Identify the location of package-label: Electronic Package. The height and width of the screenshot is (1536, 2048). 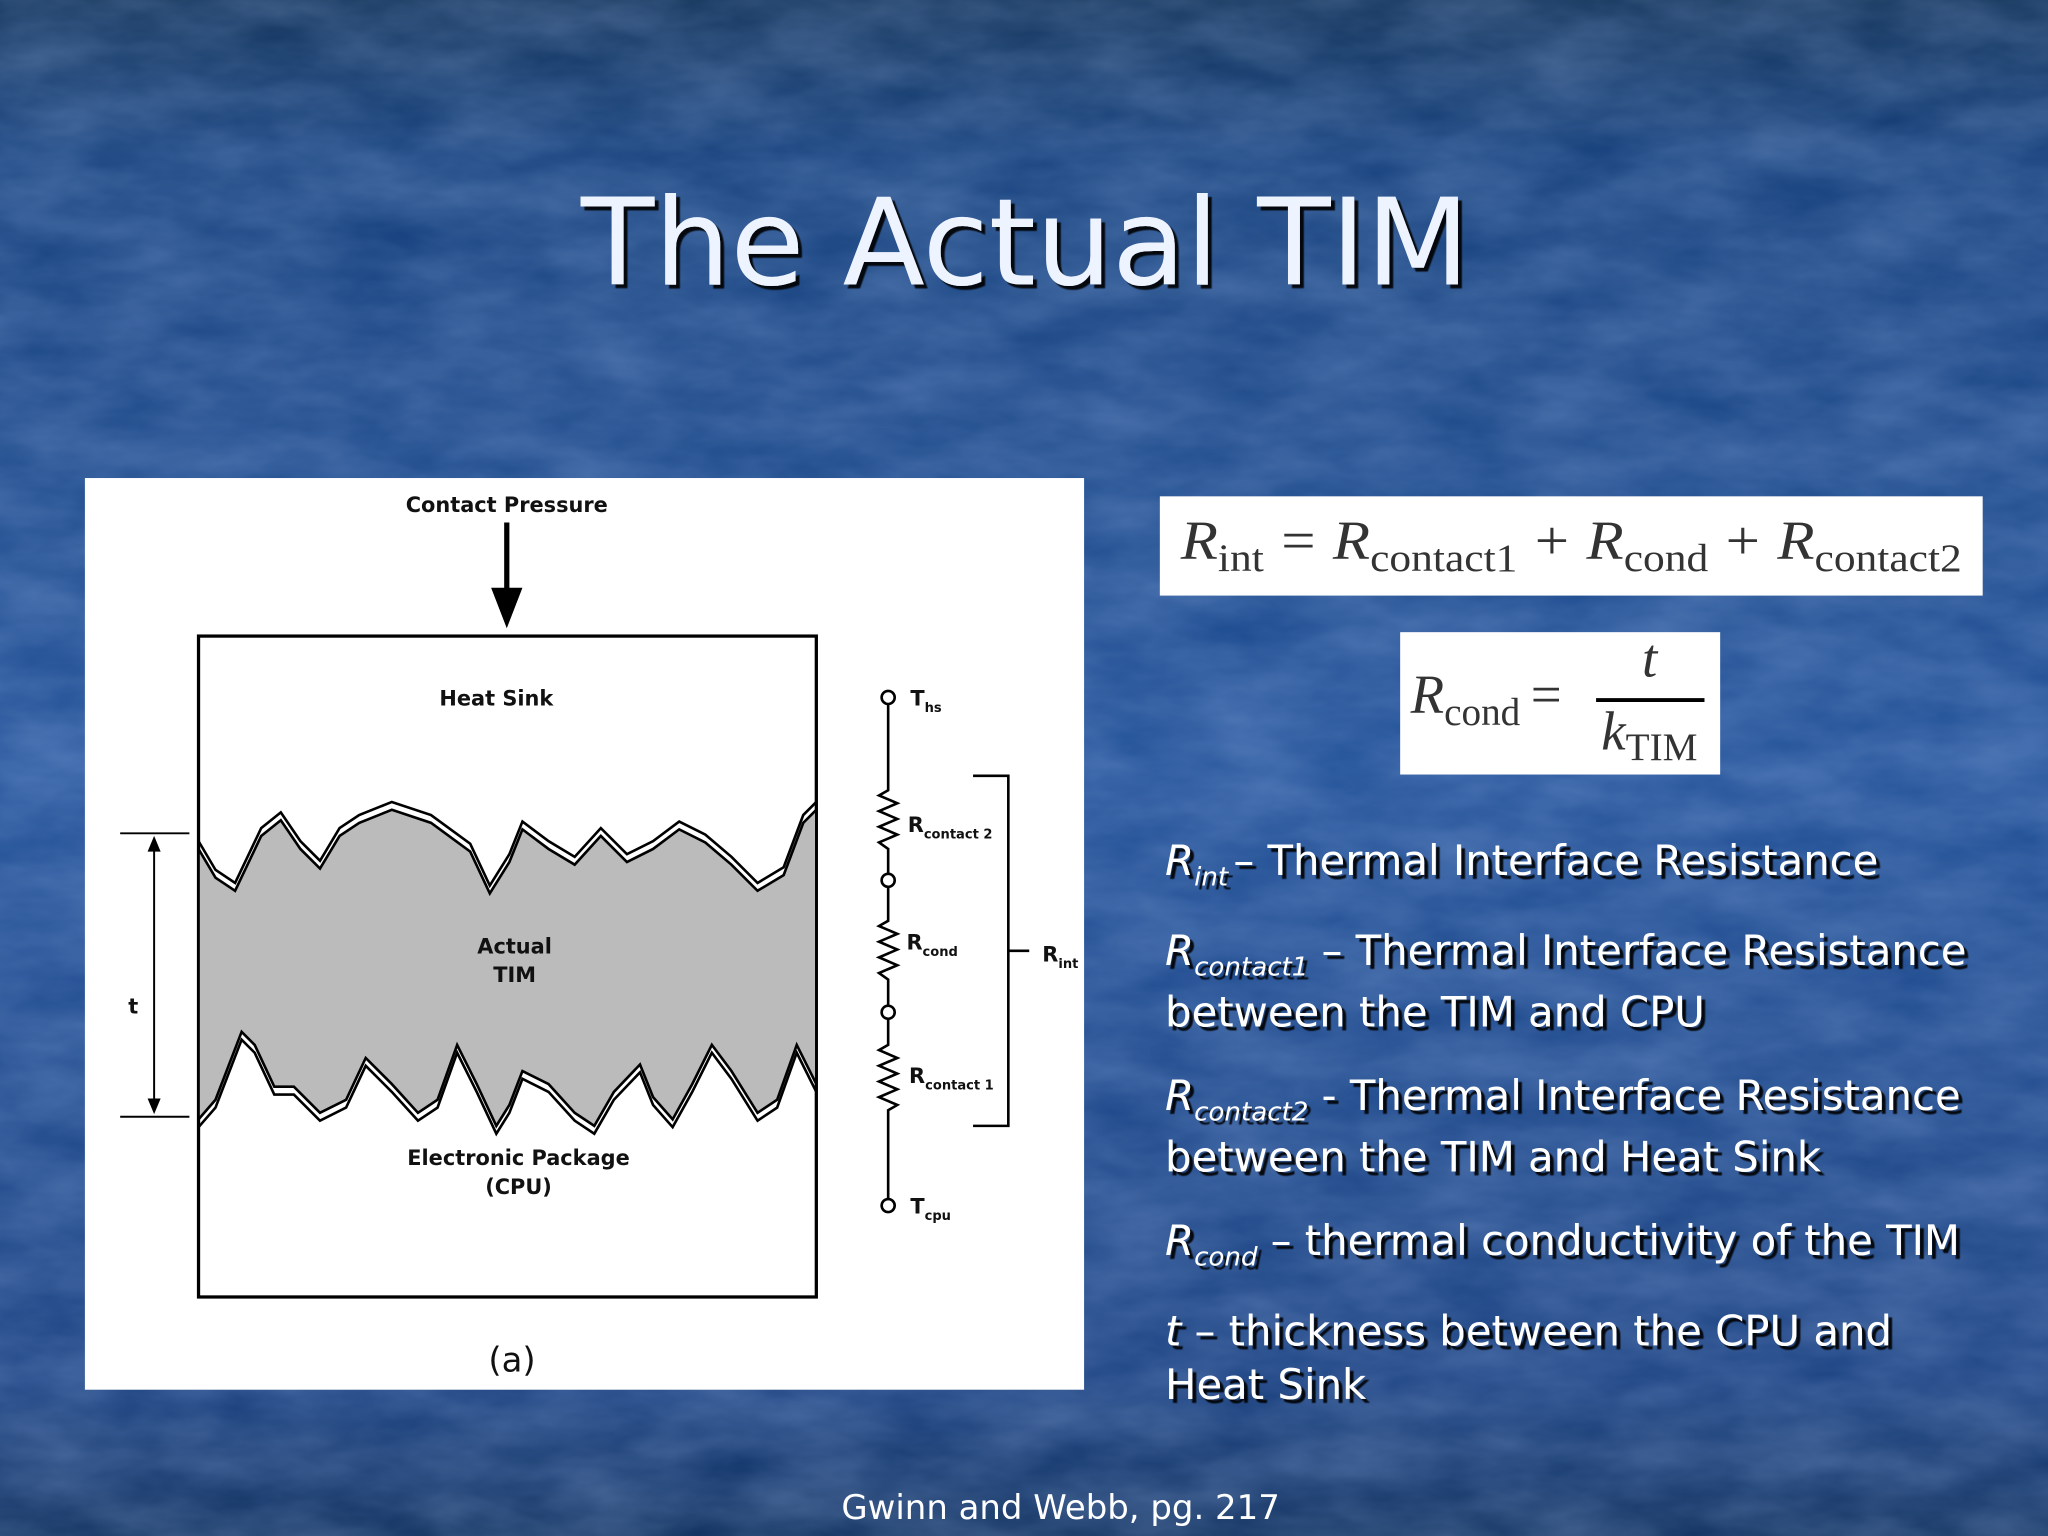
(518, 1158).